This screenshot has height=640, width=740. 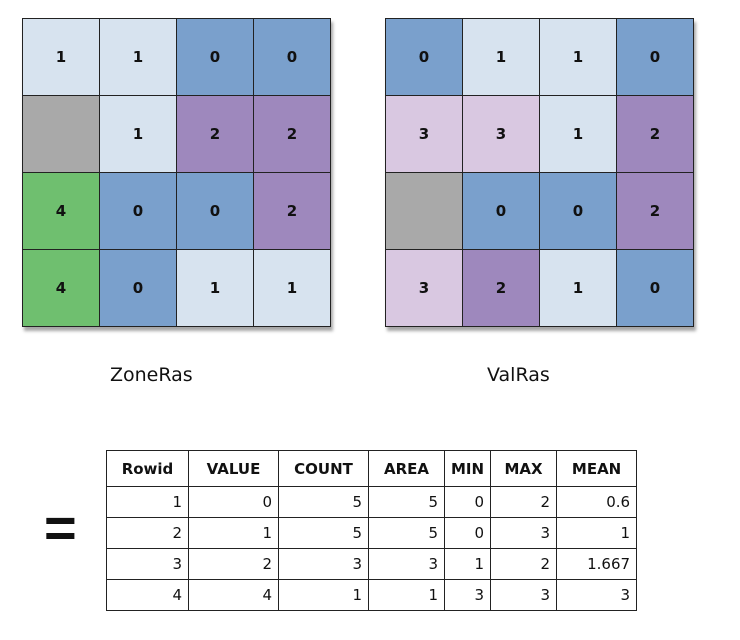 What do you see at coordinates (147, 502) in the screenshot?
I see `cell-rowid: 1` at bounding box center [147, 502].